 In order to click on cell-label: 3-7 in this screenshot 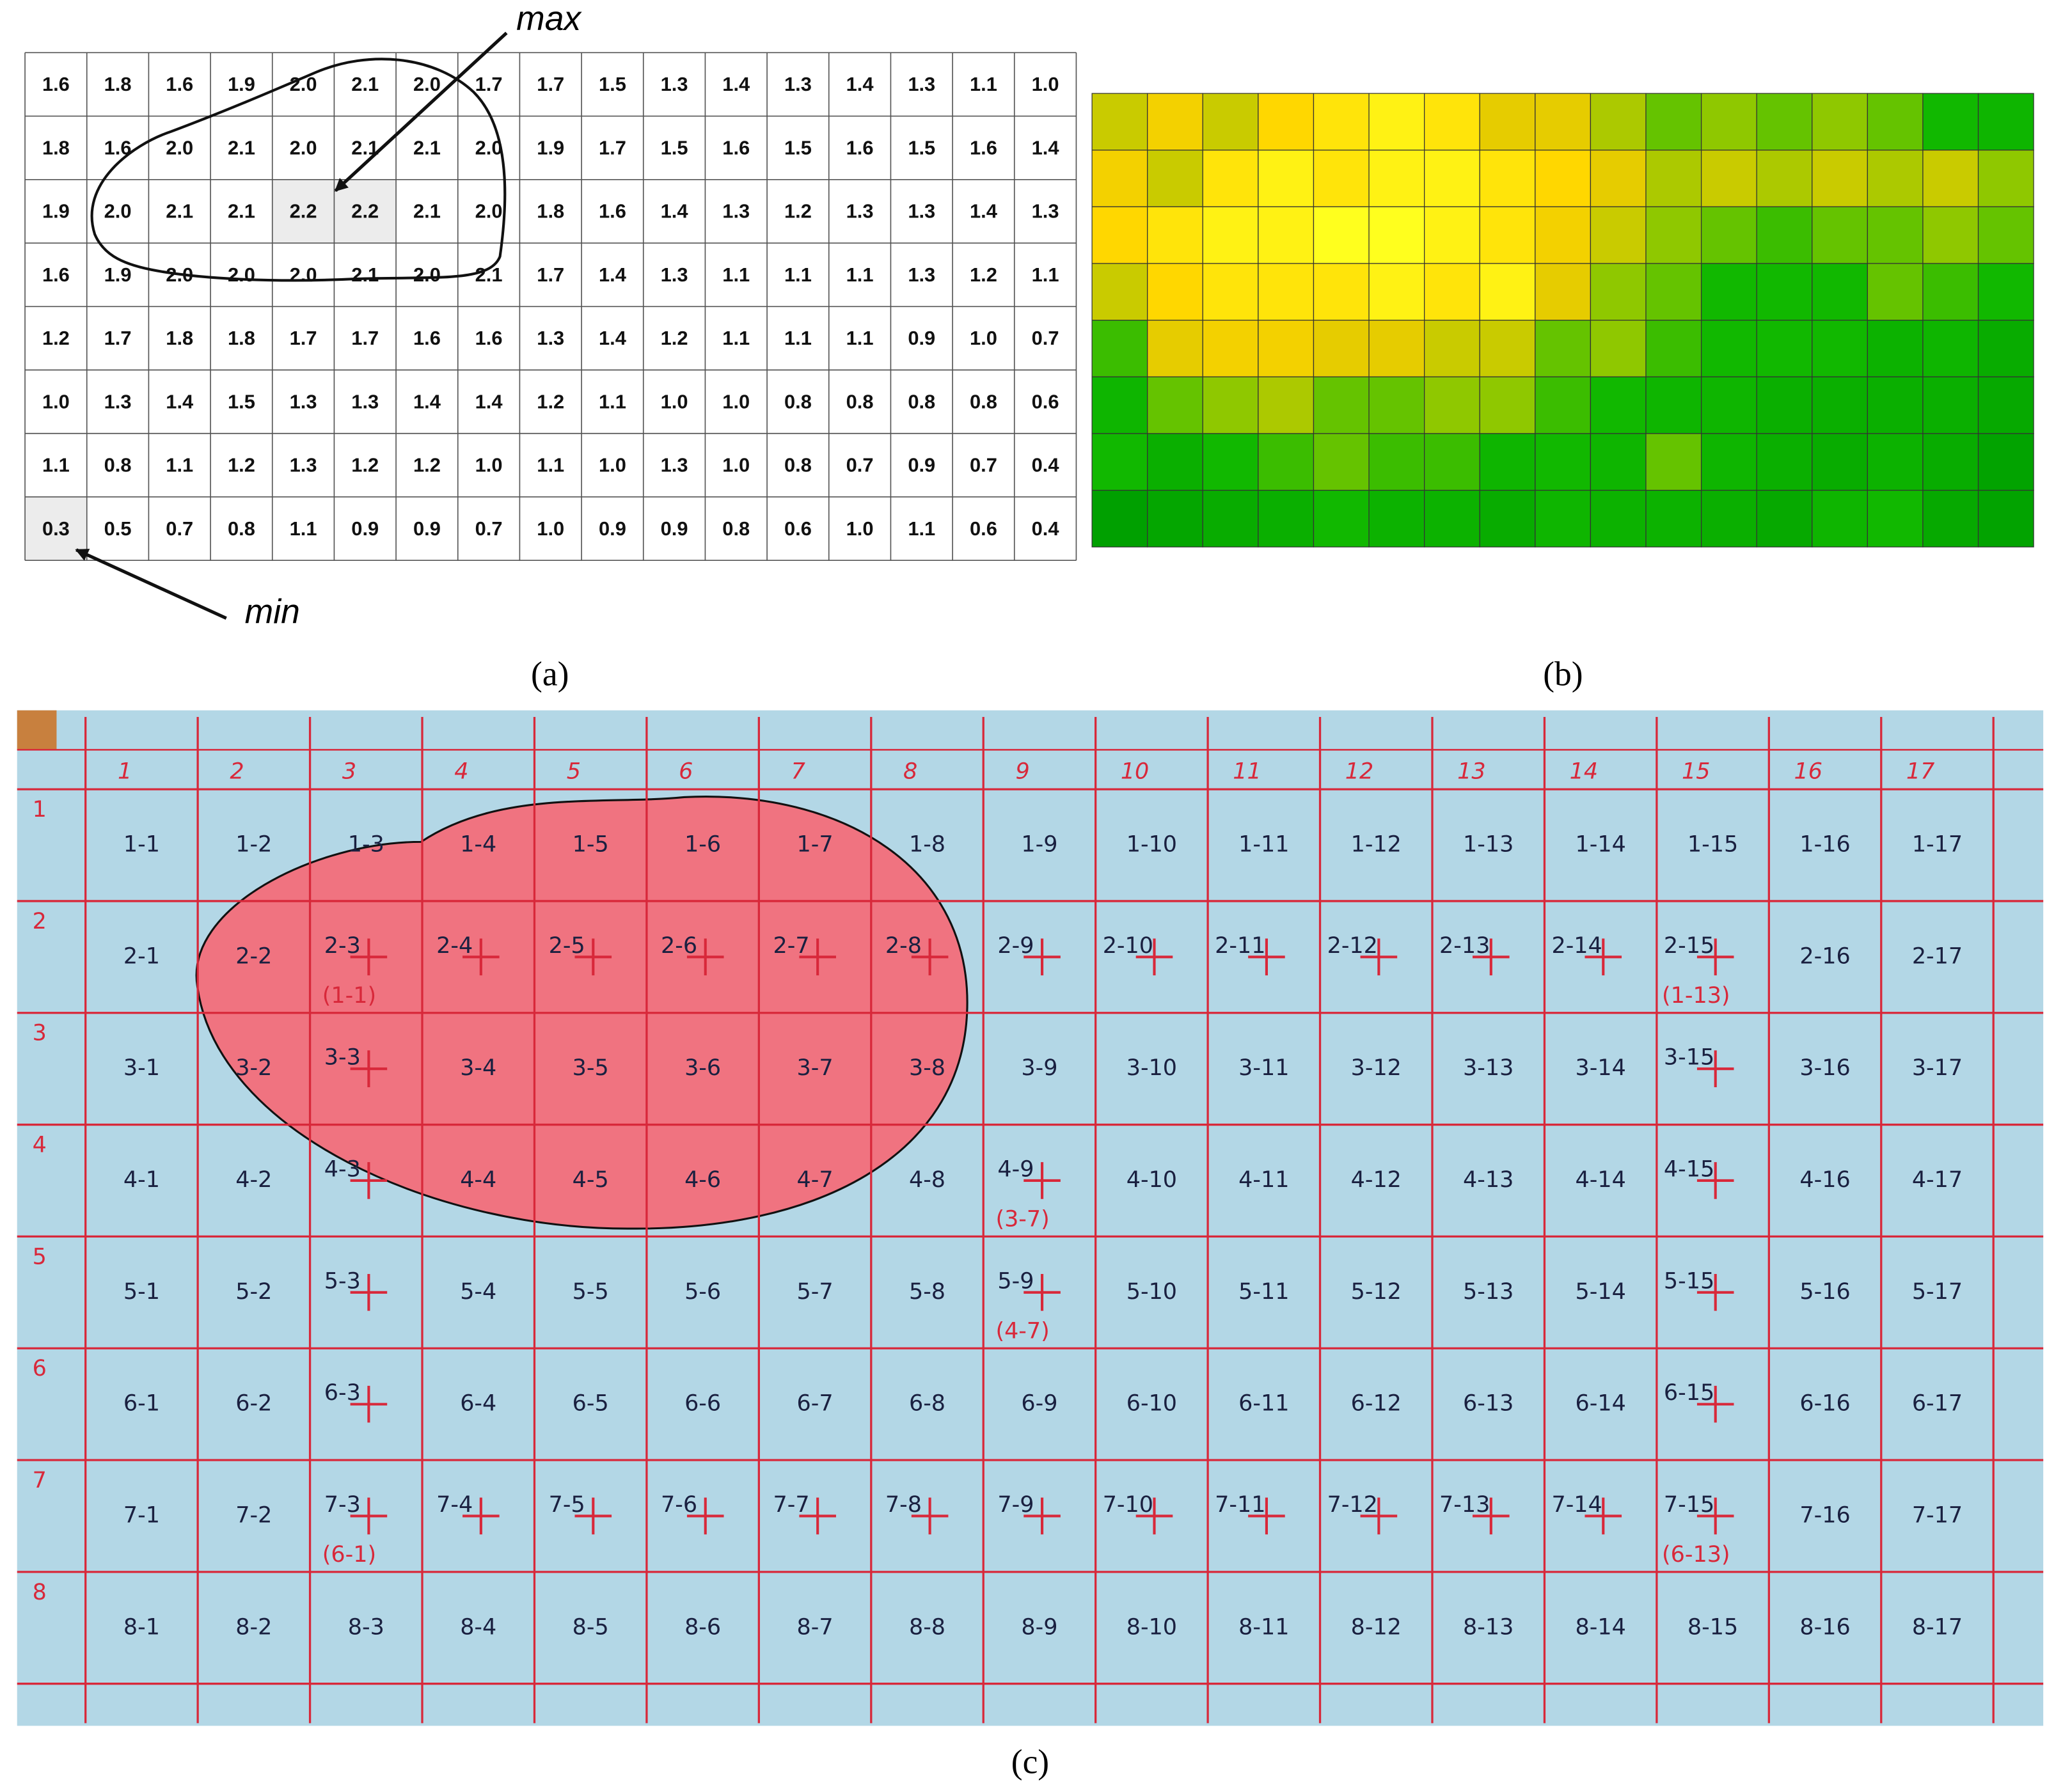, I will do `click(815, 1068)`.